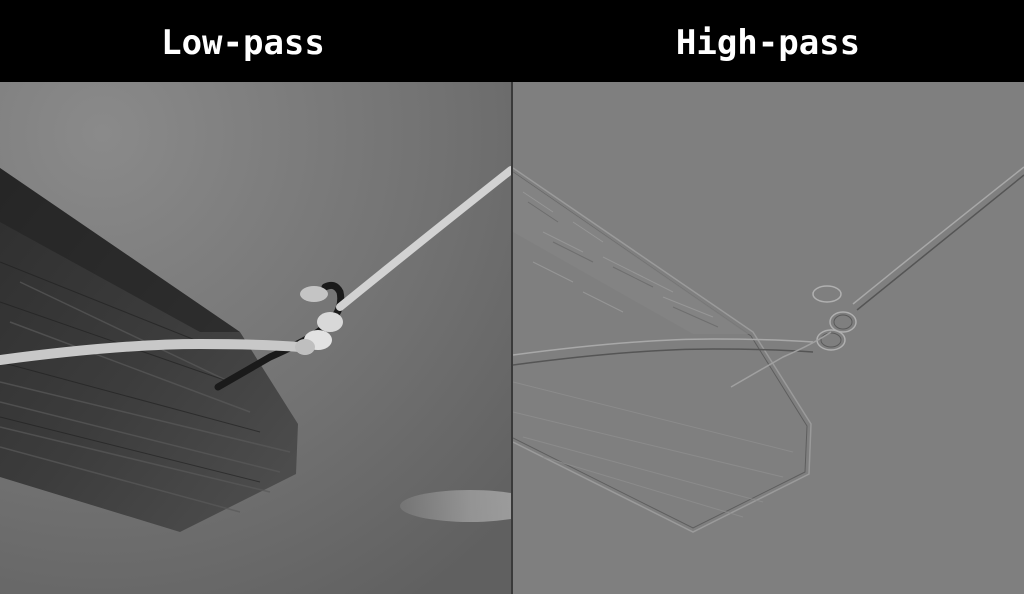  What do you see at coordinates (423, 238) in the screenshot?
I see `rope-right` at bounding box center [423, 238].